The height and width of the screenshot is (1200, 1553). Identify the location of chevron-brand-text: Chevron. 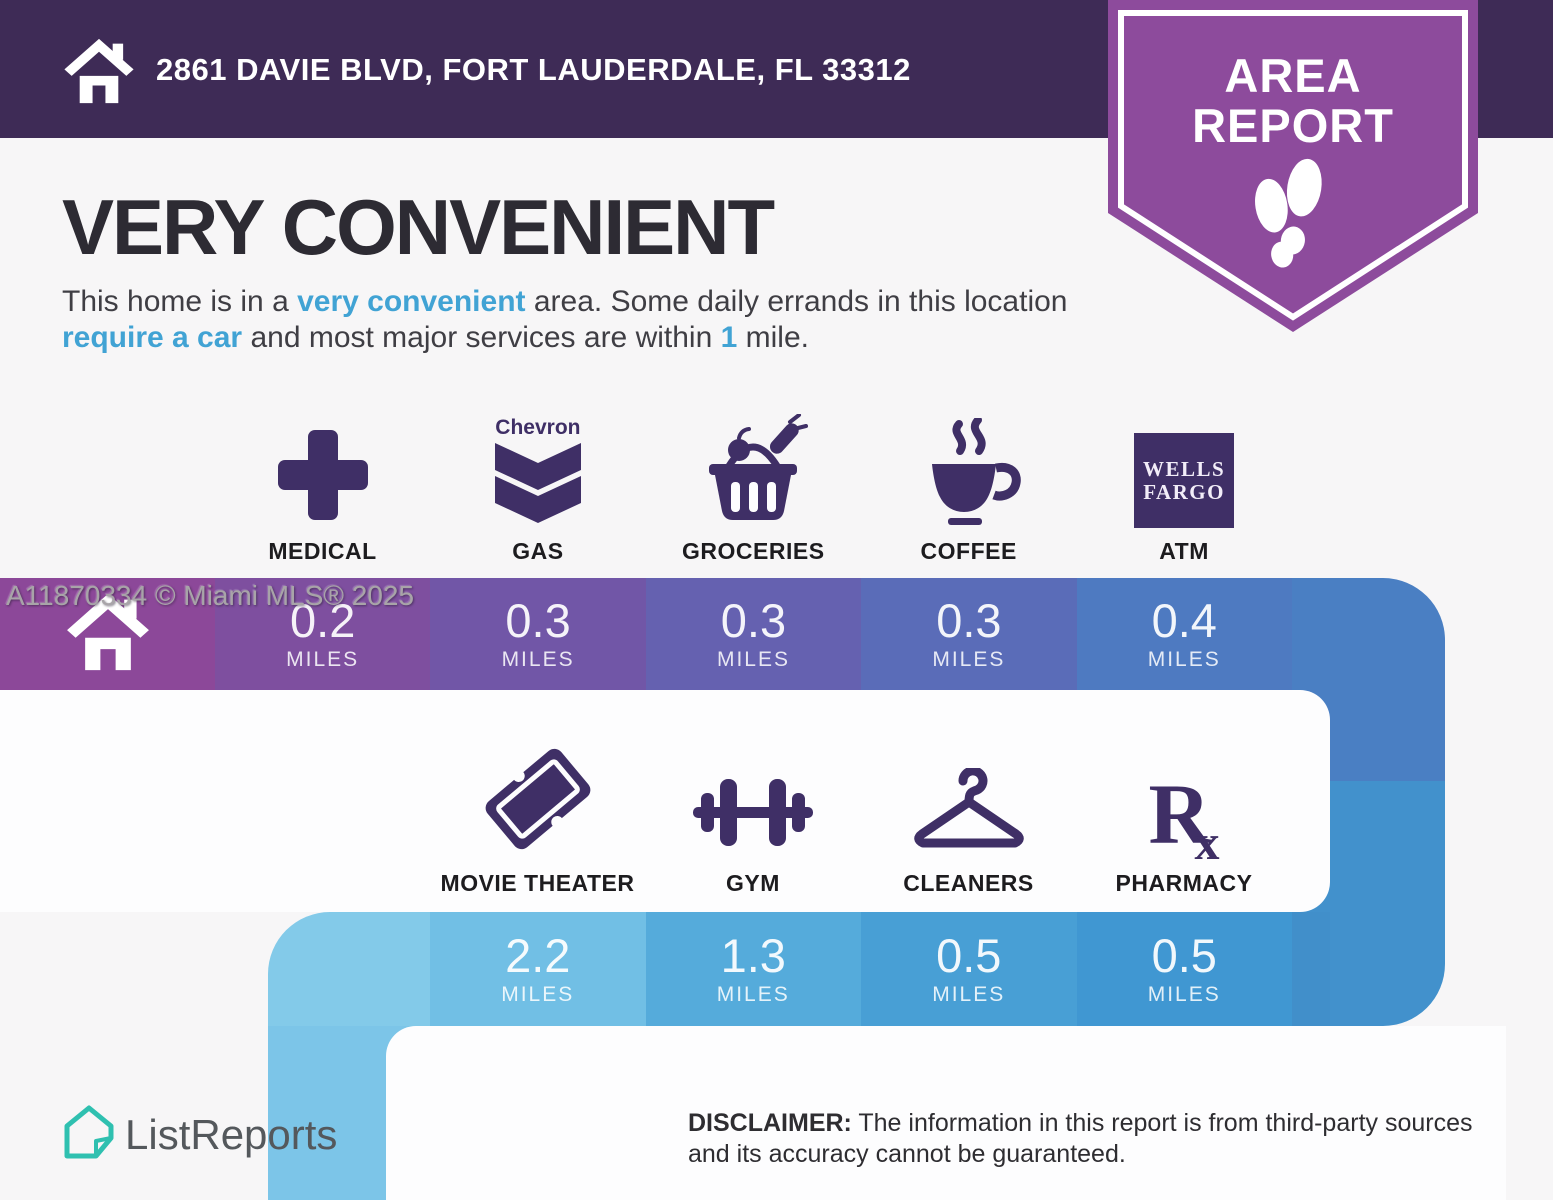
(538, 427).